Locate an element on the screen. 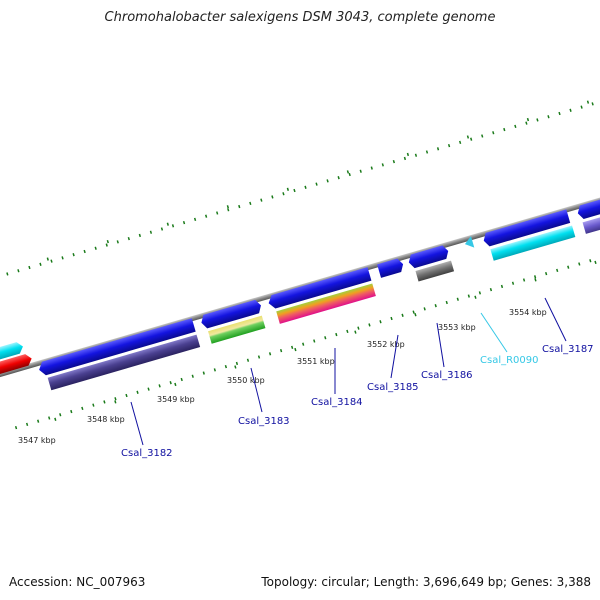 The width and height of the screenshot is (600, 600). gene-cds-left-cyan is located at coordinates (12, 356).